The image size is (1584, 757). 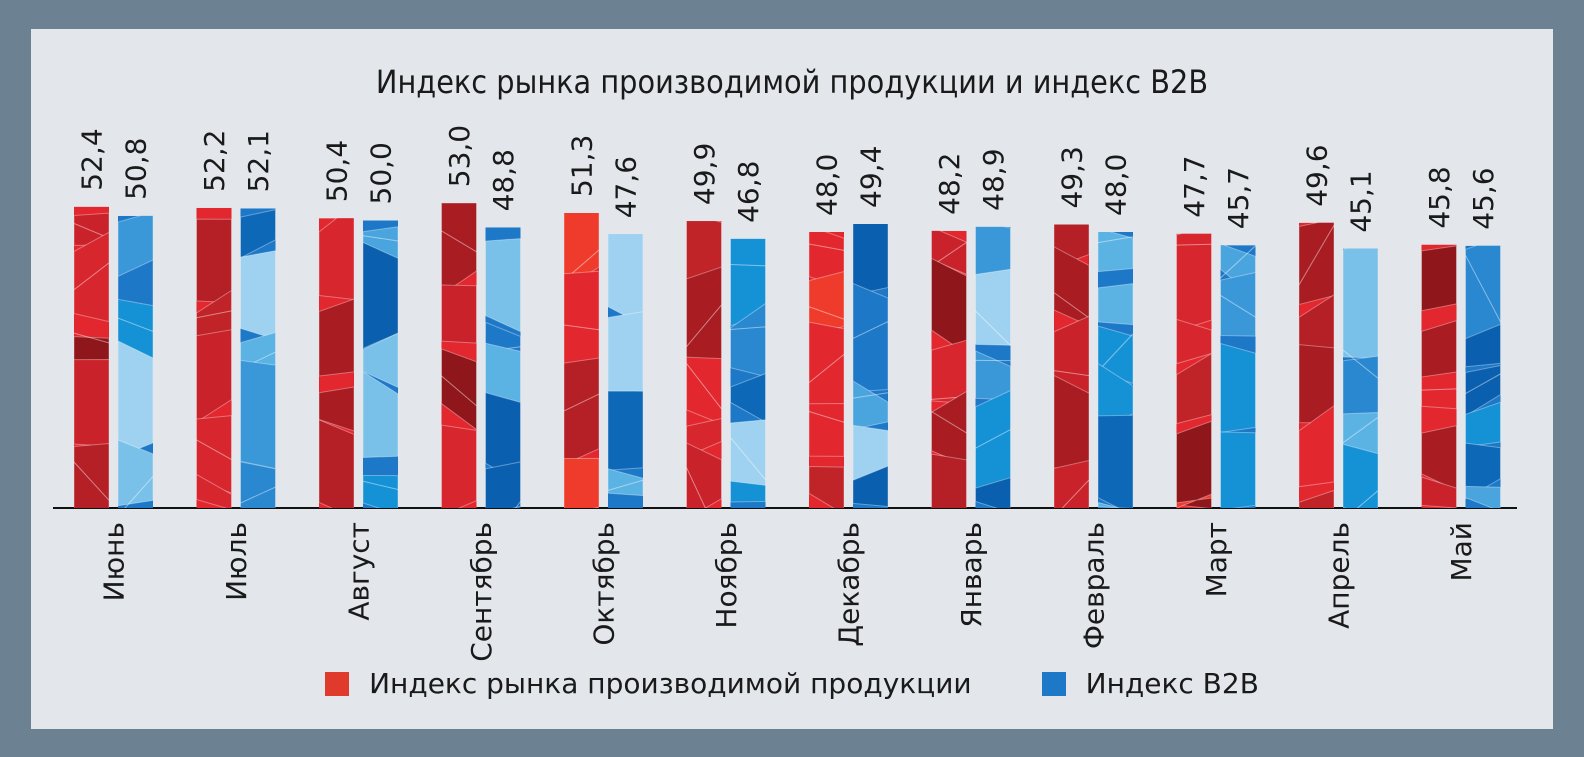 What do you see at coordinates (1439, 197) in the screenshot?
I see `value-label-market-12: 45,8` at bounding box center [1439, 197].